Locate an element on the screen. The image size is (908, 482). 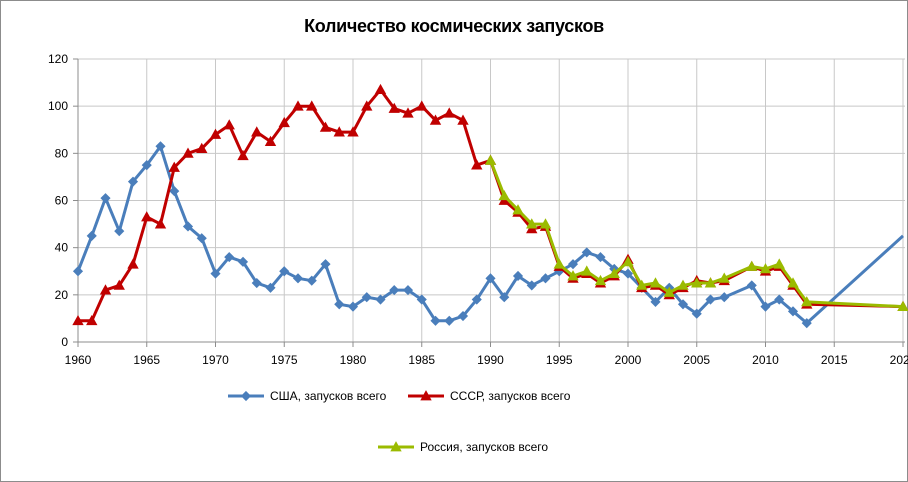
x-tick-label: 1995 is located at coordinates (559, 360).